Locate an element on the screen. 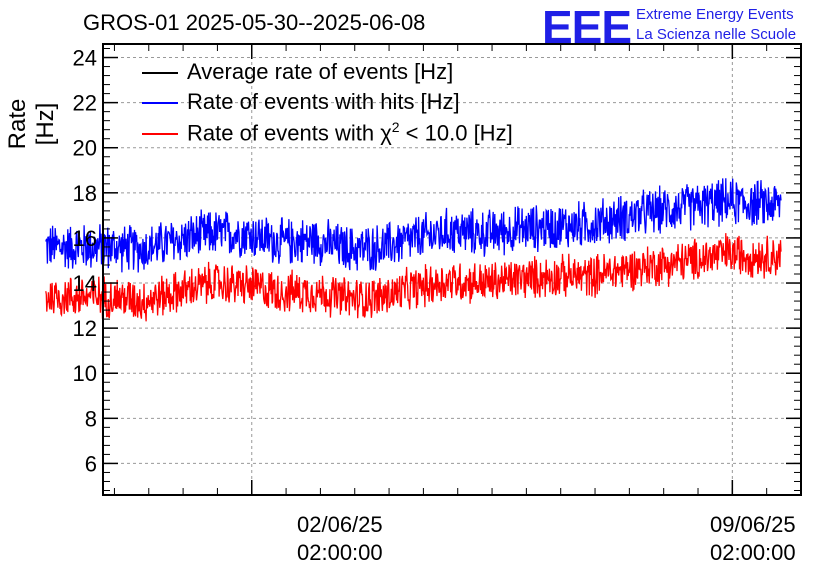 The height and width of the screenshot is (572, 836). legend-label-chi2-base: Rate of events with χ is located at coordinates (289, 133).